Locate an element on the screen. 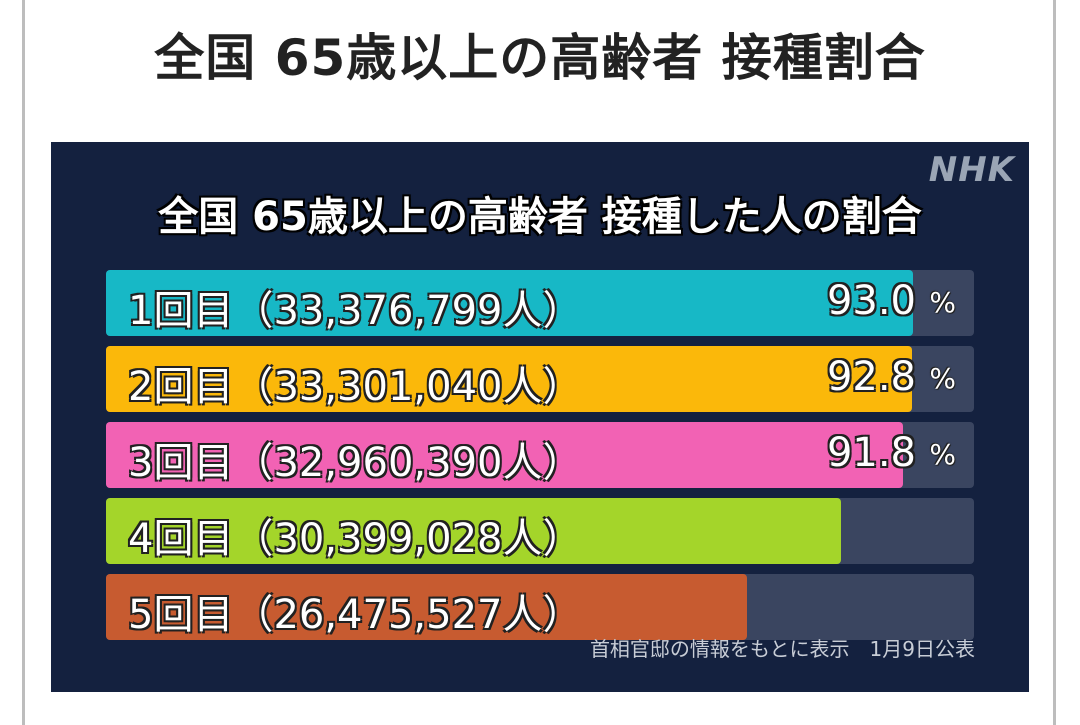  frame-right-border is located at coordinates (1054, 362).